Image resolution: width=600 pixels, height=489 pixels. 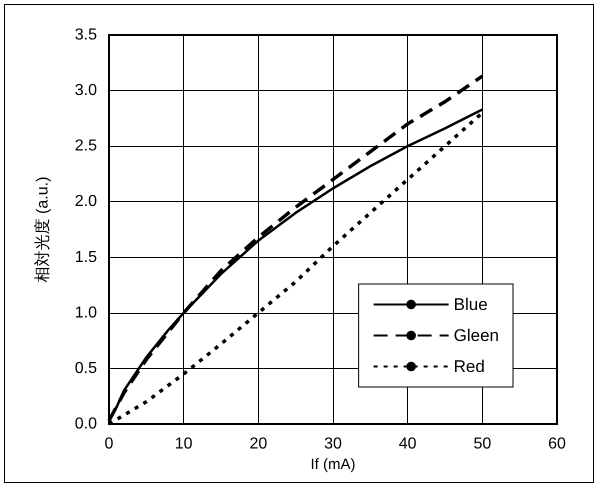 What do you see at coordinates (109, 444) in the screenshot?
I see `x-tick-label: 0` at bounding box center [109, 444].